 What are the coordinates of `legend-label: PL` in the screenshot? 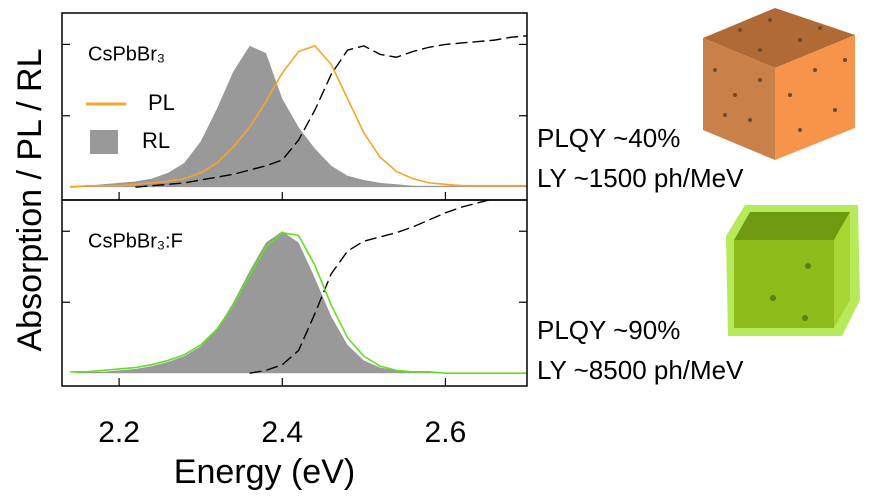 It's located at (161, 102).